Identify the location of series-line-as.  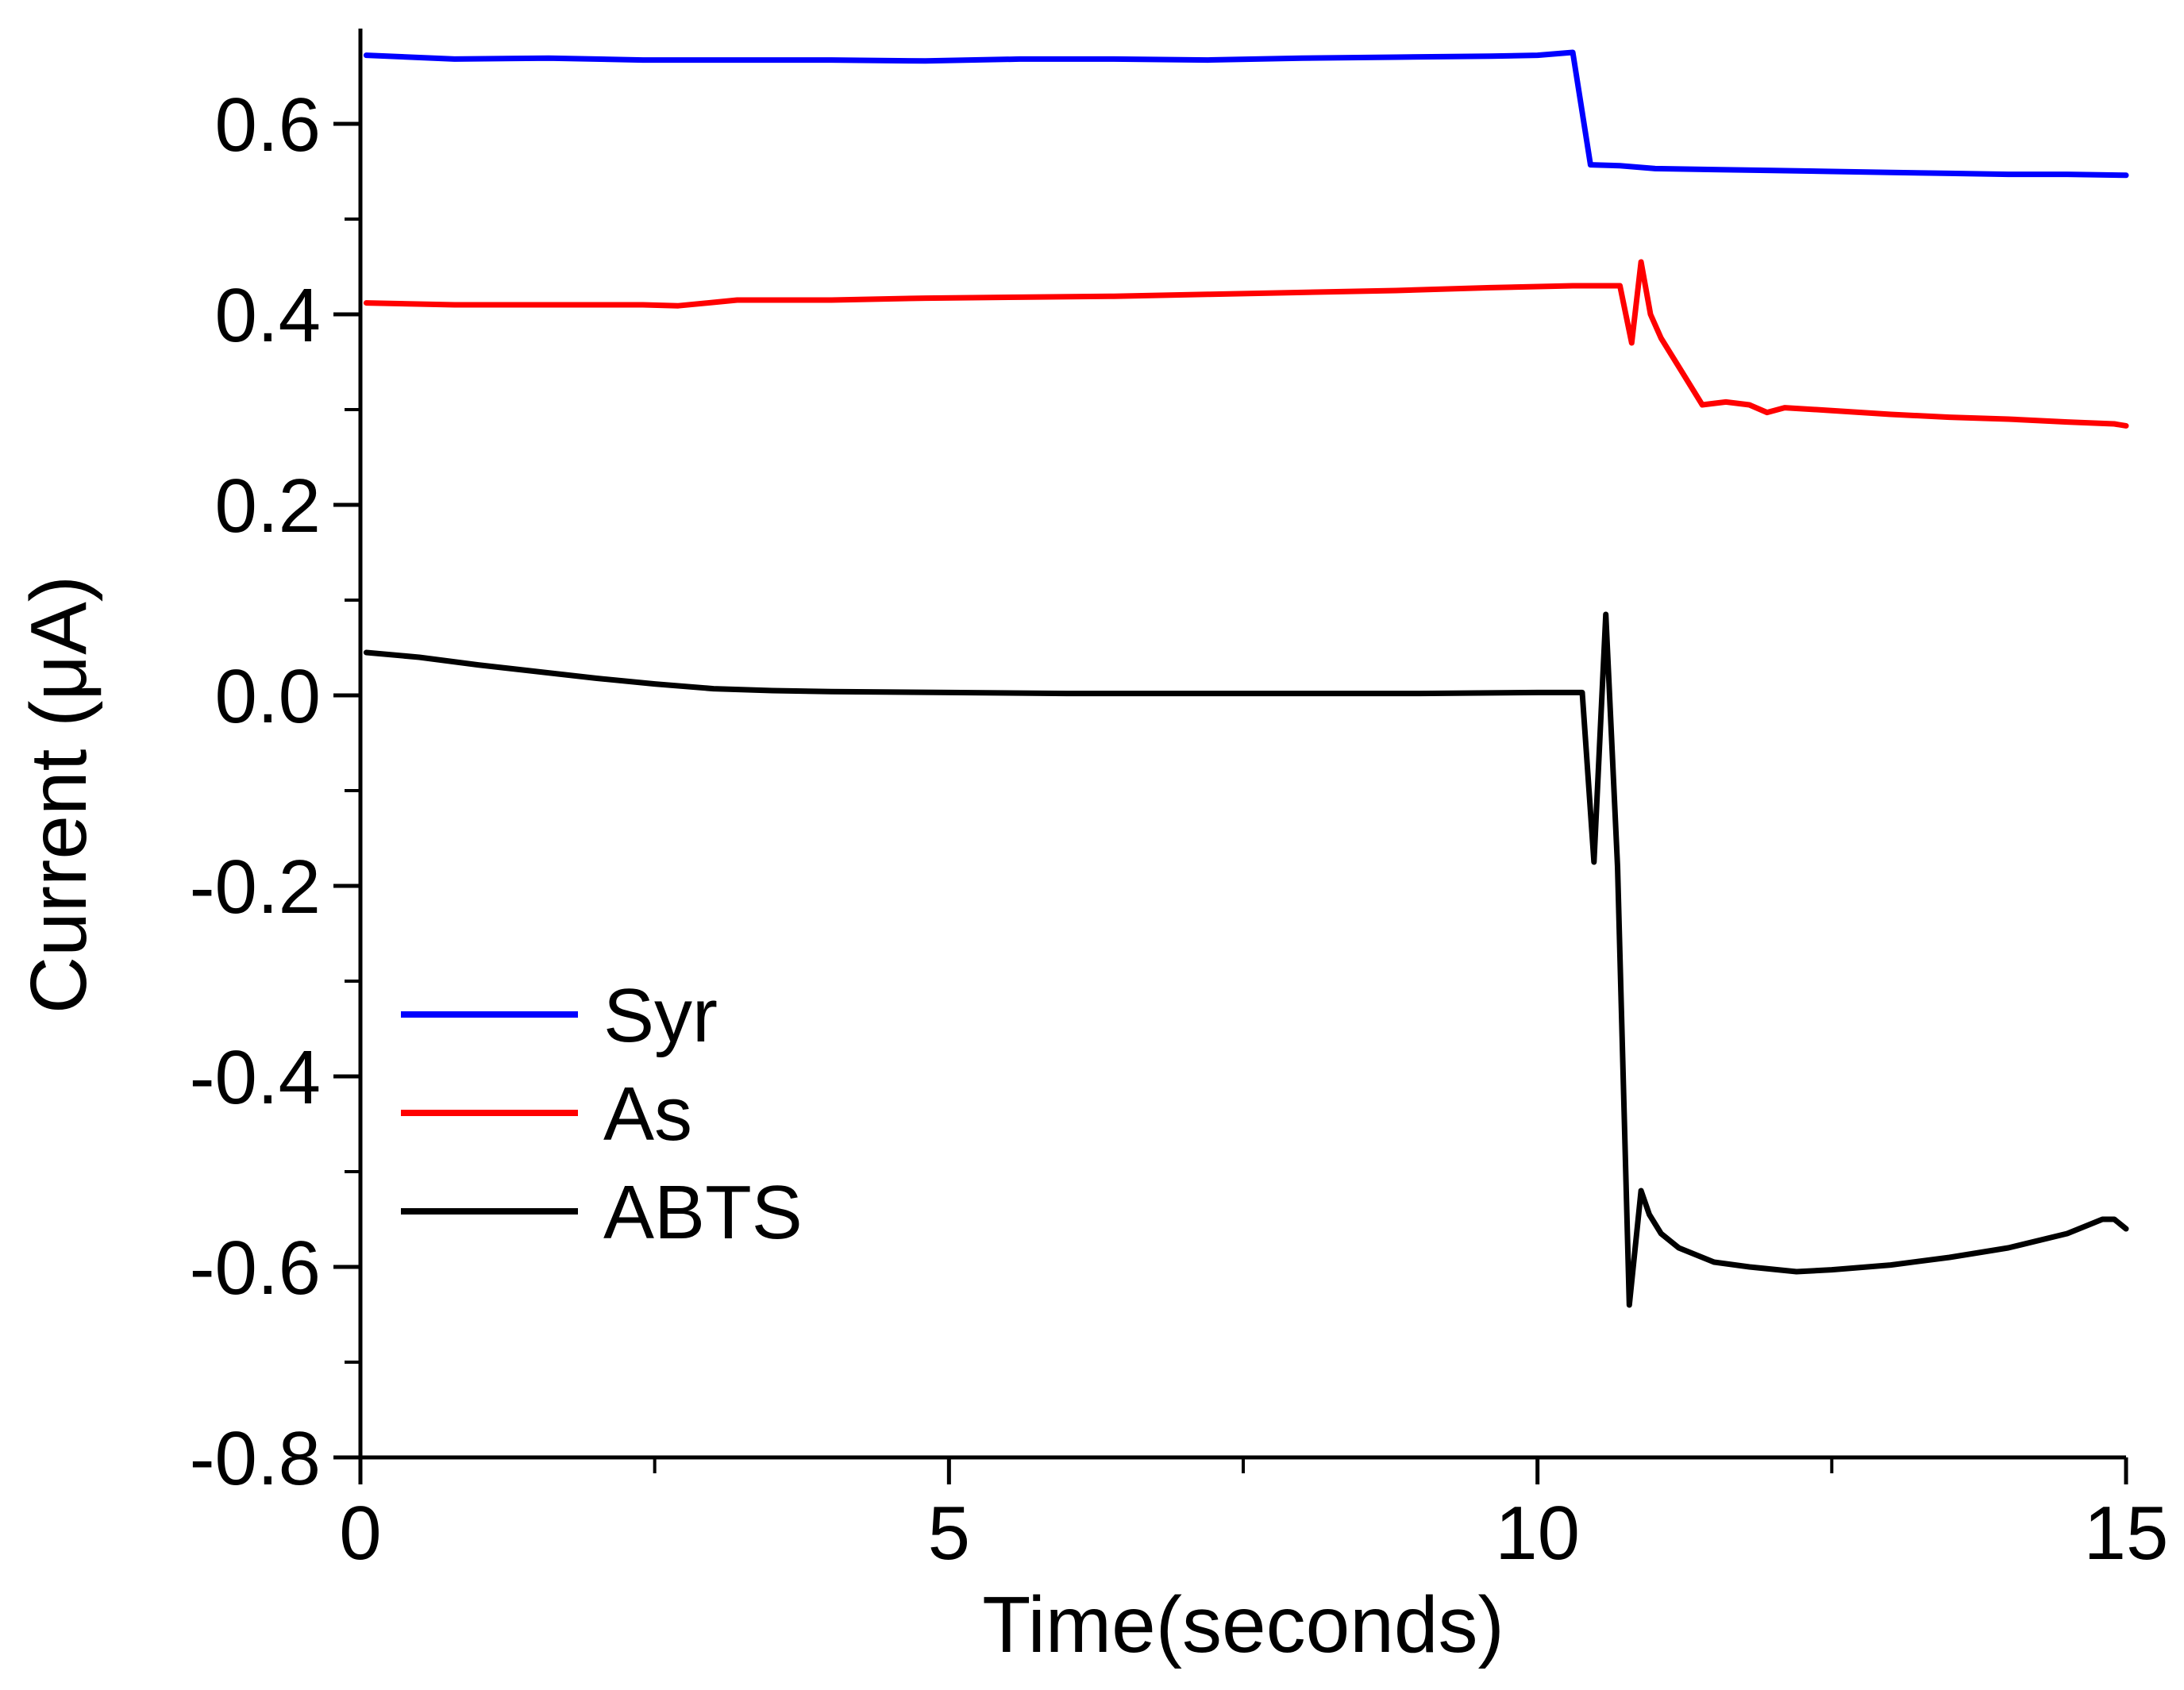
(1246, 344).